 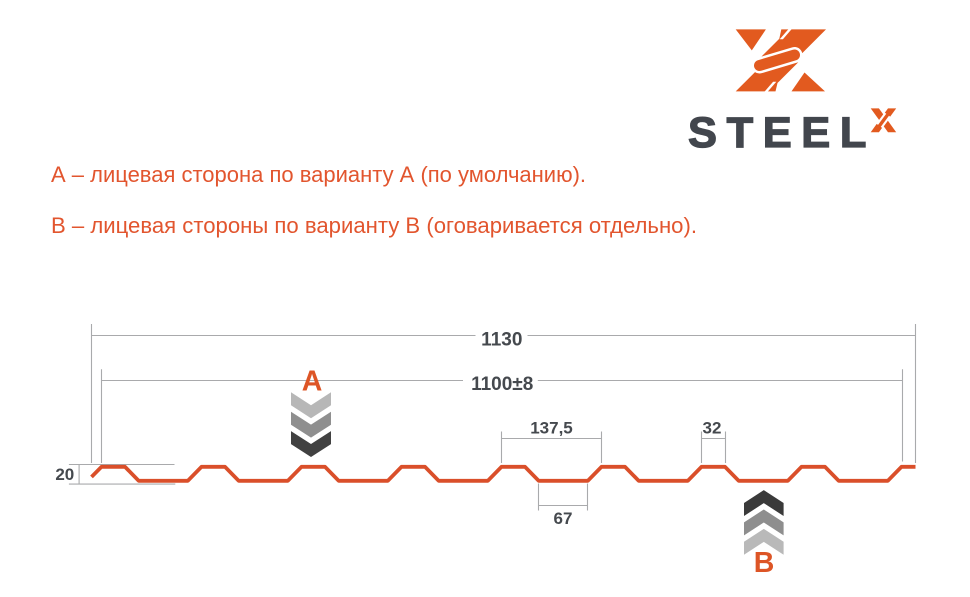 I want to click on svg-text: 32, so click(x=712, y=428).